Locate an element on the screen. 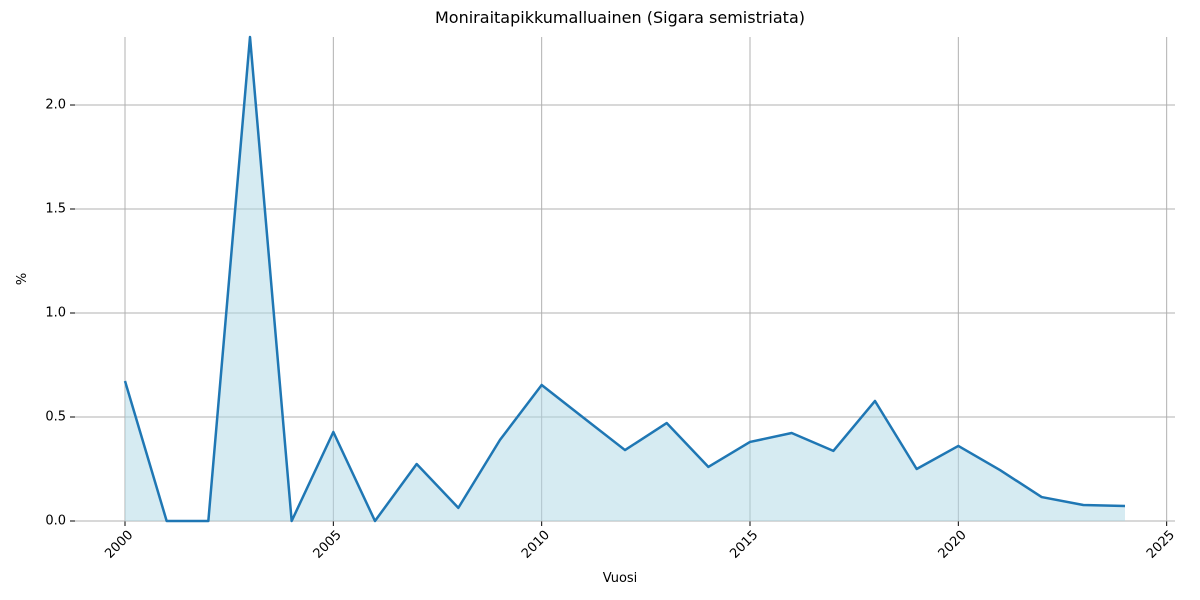 The image size is (1200, 600). x-tick-label: 2010 is located at coordinates (536, 545).